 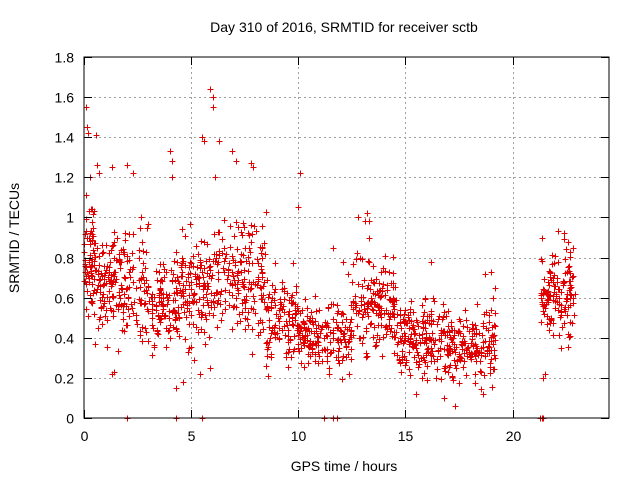 I want to click on x-tick-label: 20, so click(x=514, y=436).